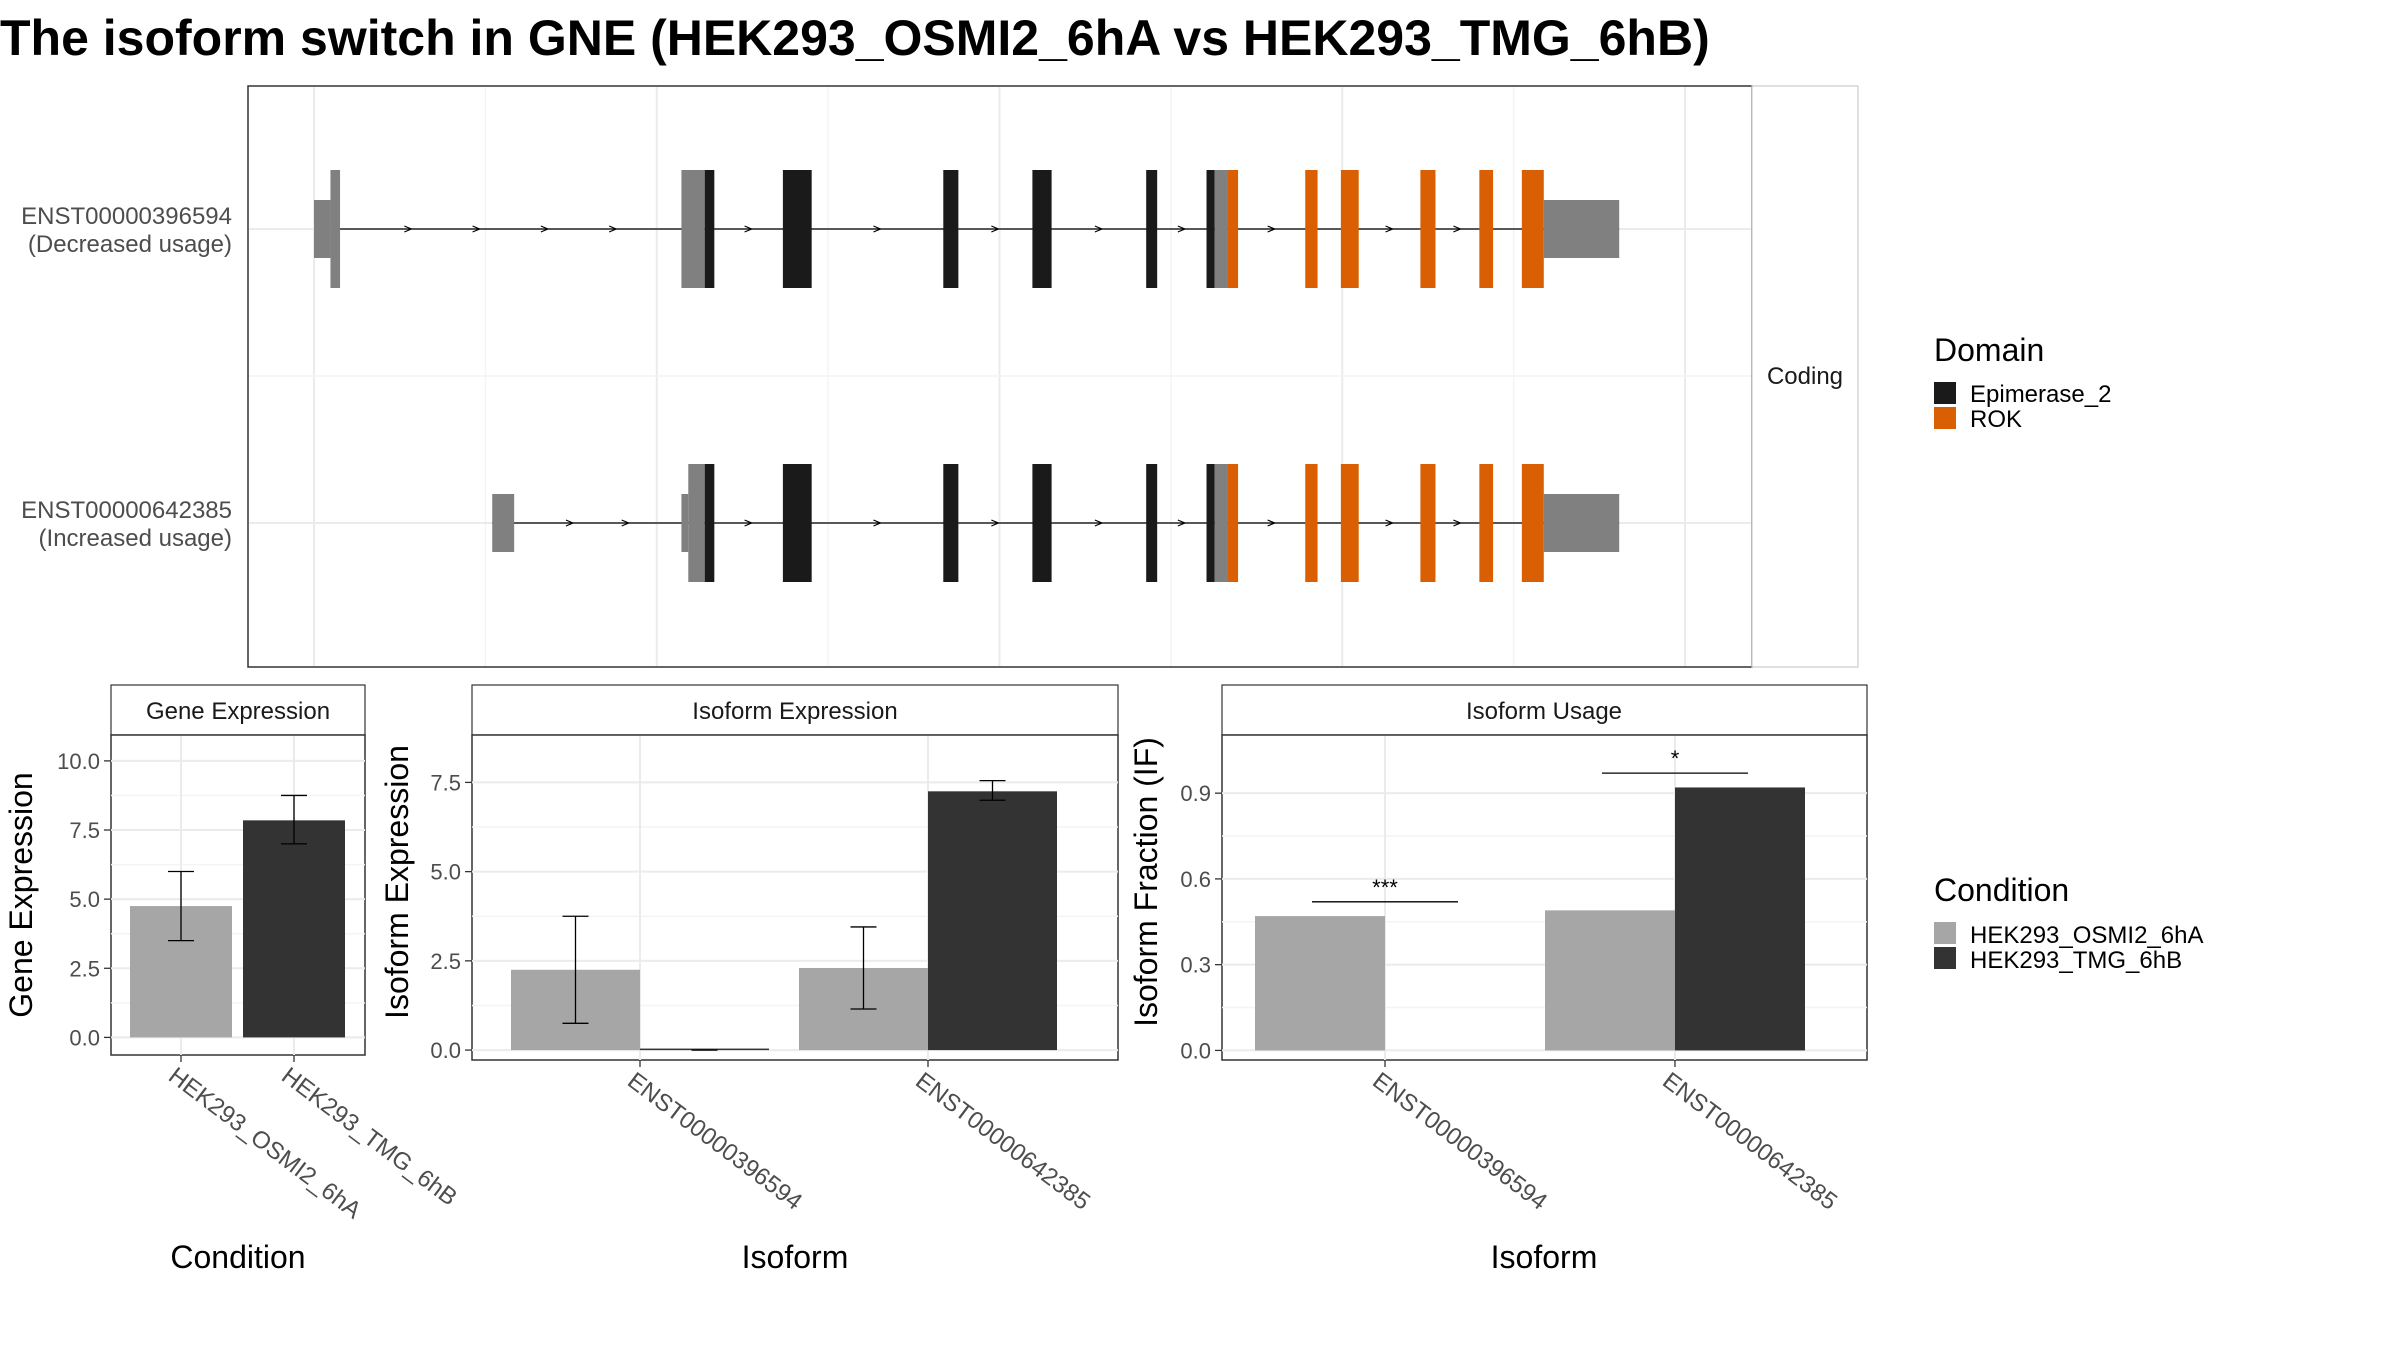 The image size is (2400, 1350). I want to click on strip-label-isoform-usage: Isoform Usage, so click(1544, 711).